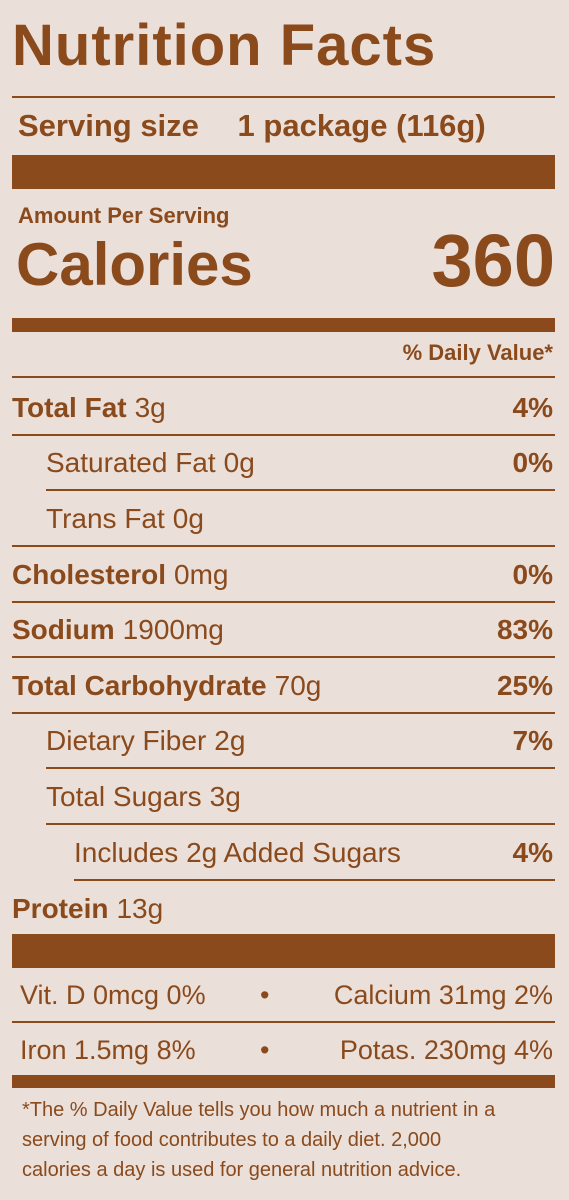 This screenshot has height=1200, width=569. What do you see at coordinates (299, 797) in the screenshot?
I see `nutrient-row: Total Sugars 3g` at bounding box center [299, 797].